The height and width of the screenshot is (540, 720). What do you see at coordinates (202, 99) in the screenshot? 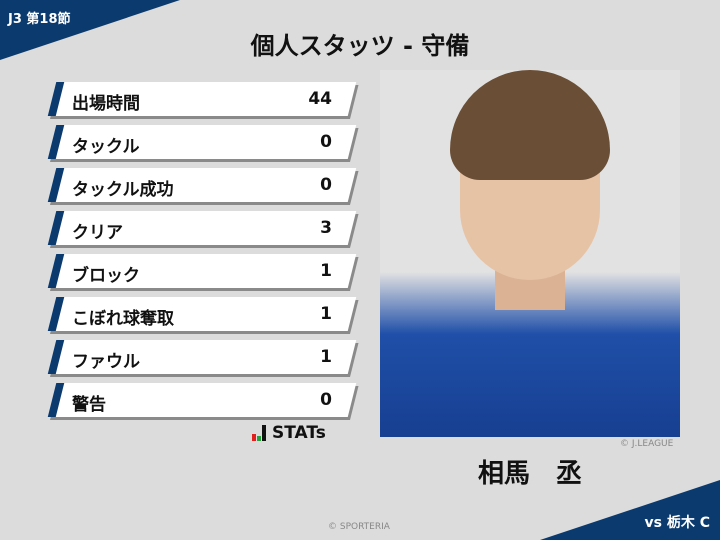
I see `stat-row: 出場時間 44` at bounding box center [202, 99].